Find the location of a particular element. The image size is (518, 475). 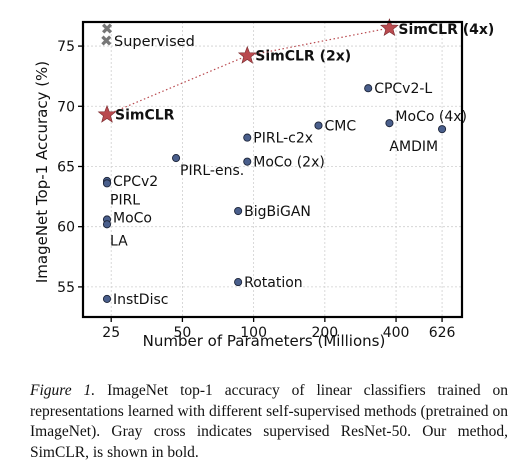

y-tick-label: 60 is located at coordinates (66, 228).